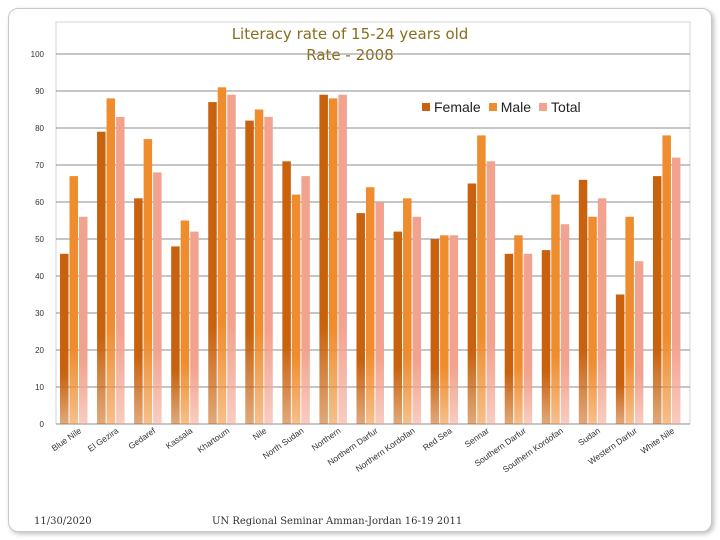 The height and width of the screenshot is (540, 720). I want to click on legend-swatch-female, so click(426, 107).